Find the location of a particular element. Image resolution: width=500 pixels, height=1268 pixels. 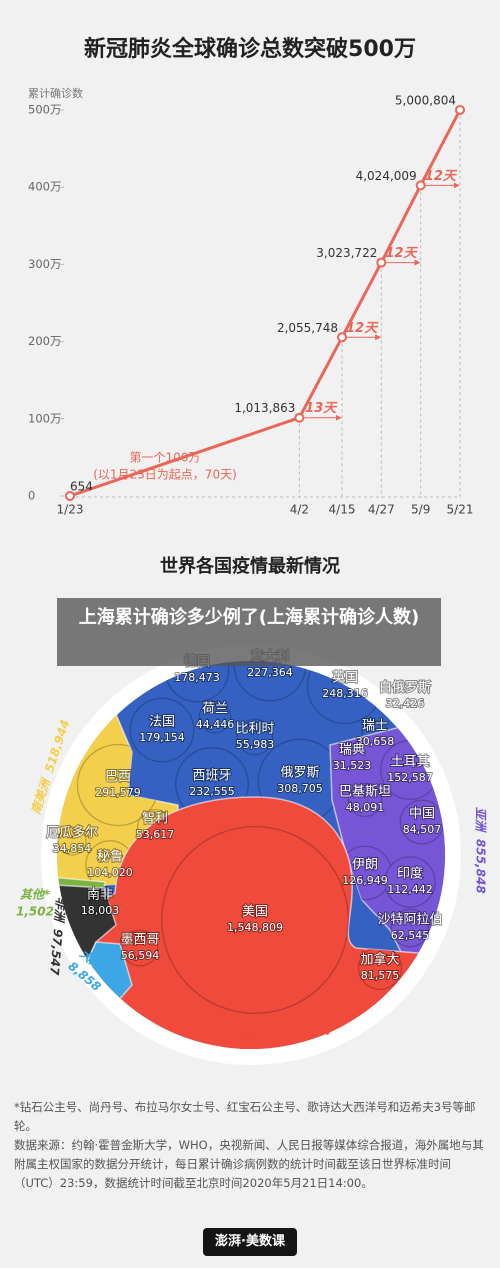

cell-value: 126,949 is located at coordinates (365, 880).